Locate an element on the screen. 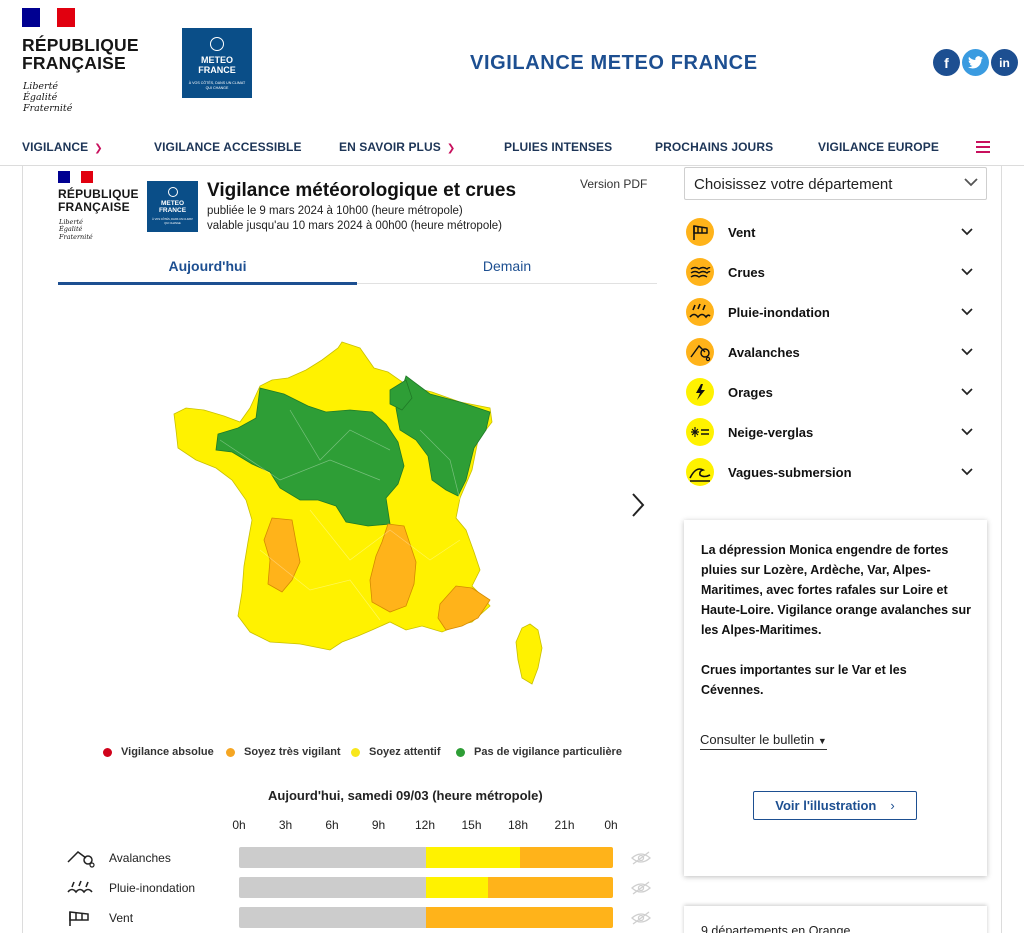 This screenshot has width=1024, height=933. timeline-hour-label: 12h is located at coordinates (425, 825).